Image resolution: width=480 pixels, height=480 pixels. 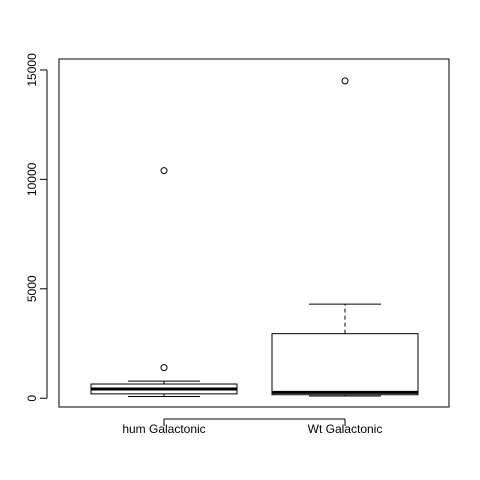 I want to click on y-tick-label: 10000, so click(x=32, y=179).